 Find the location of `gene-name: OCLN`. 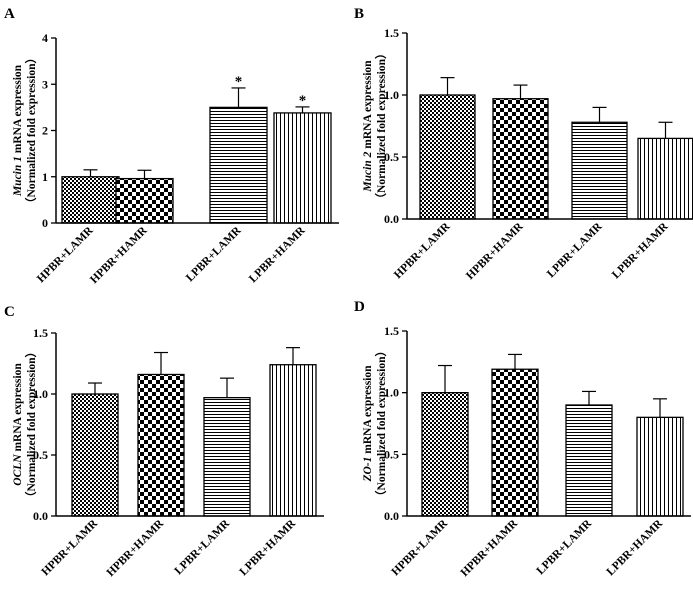

gene-name: OCLN is located at coordinates (18, 470).